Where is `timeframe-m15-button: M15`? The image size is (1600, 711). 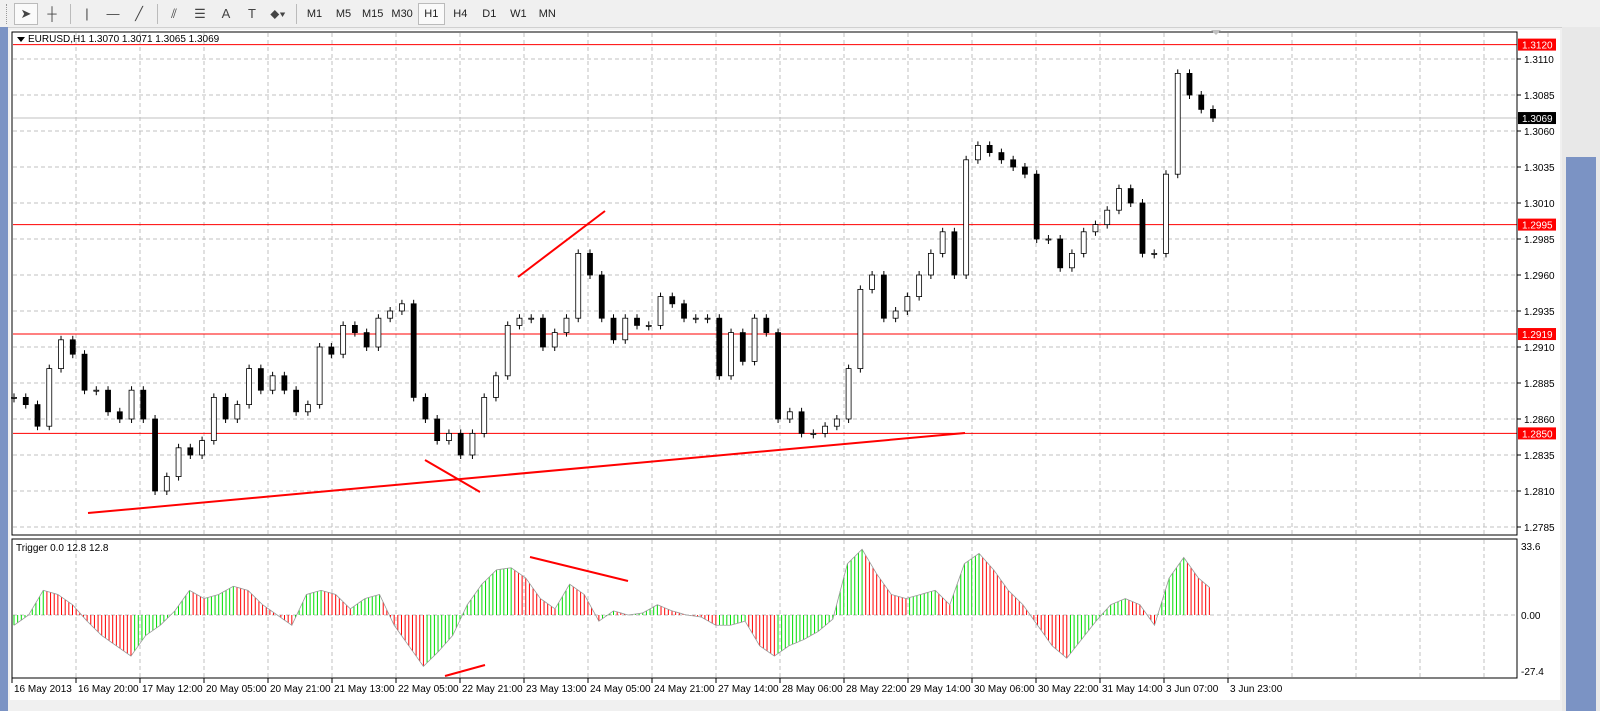
timeframe-m15-button: M15 is located at coordinates (373, 13).